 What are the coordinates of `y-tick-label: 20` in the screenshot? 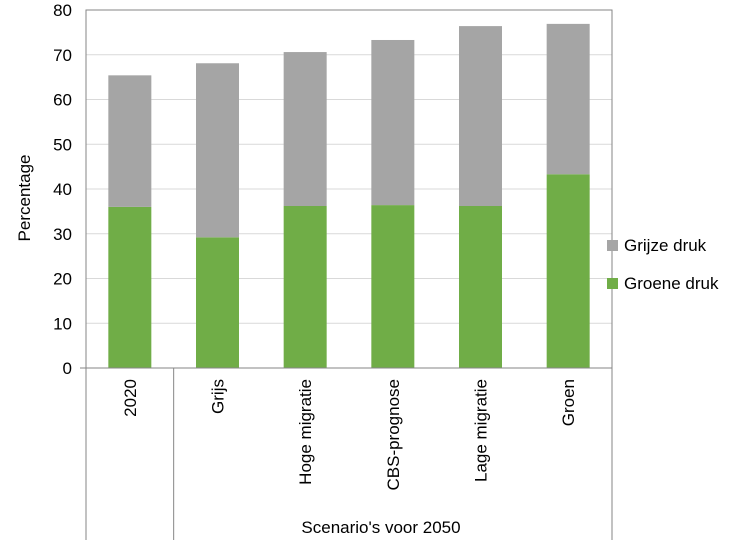 It's located at (62, 279).